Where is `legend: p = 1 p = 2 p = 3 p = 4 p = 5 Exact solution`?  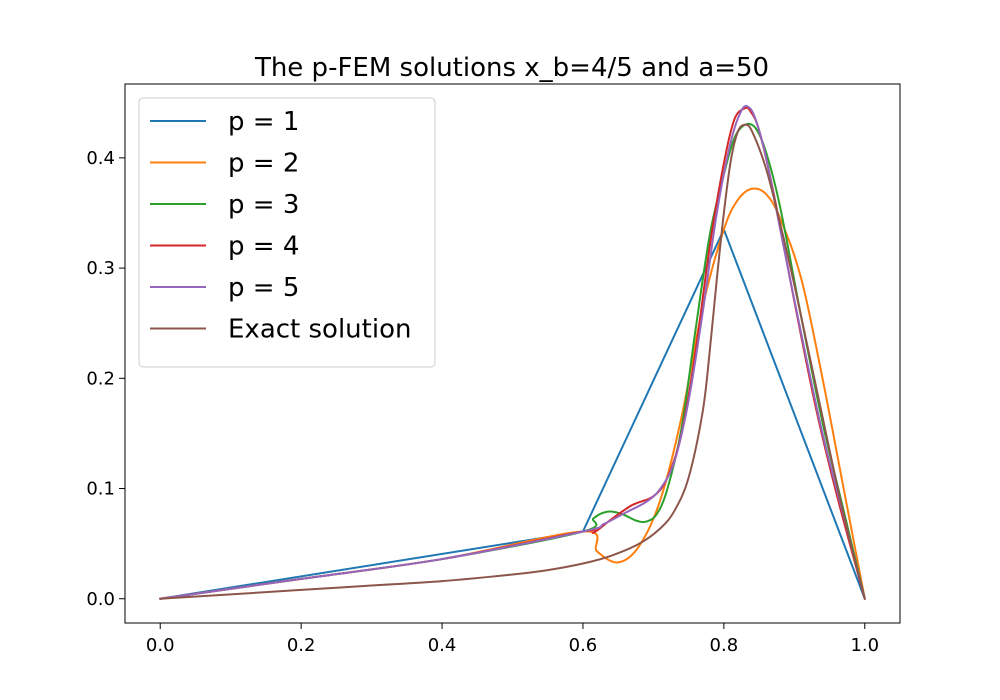 legend: p = 1 p = 2 p = 3 p = 4 p = 5 Exact solution is located at coordinates (287, 232).